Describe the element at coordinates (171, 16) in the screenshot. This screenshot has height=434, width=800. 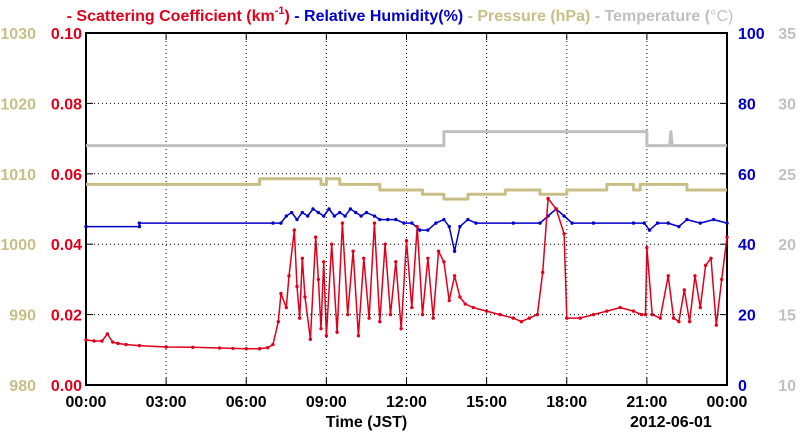
I see `legend-entry-0: - Scattering Coefficient (km` at that location.